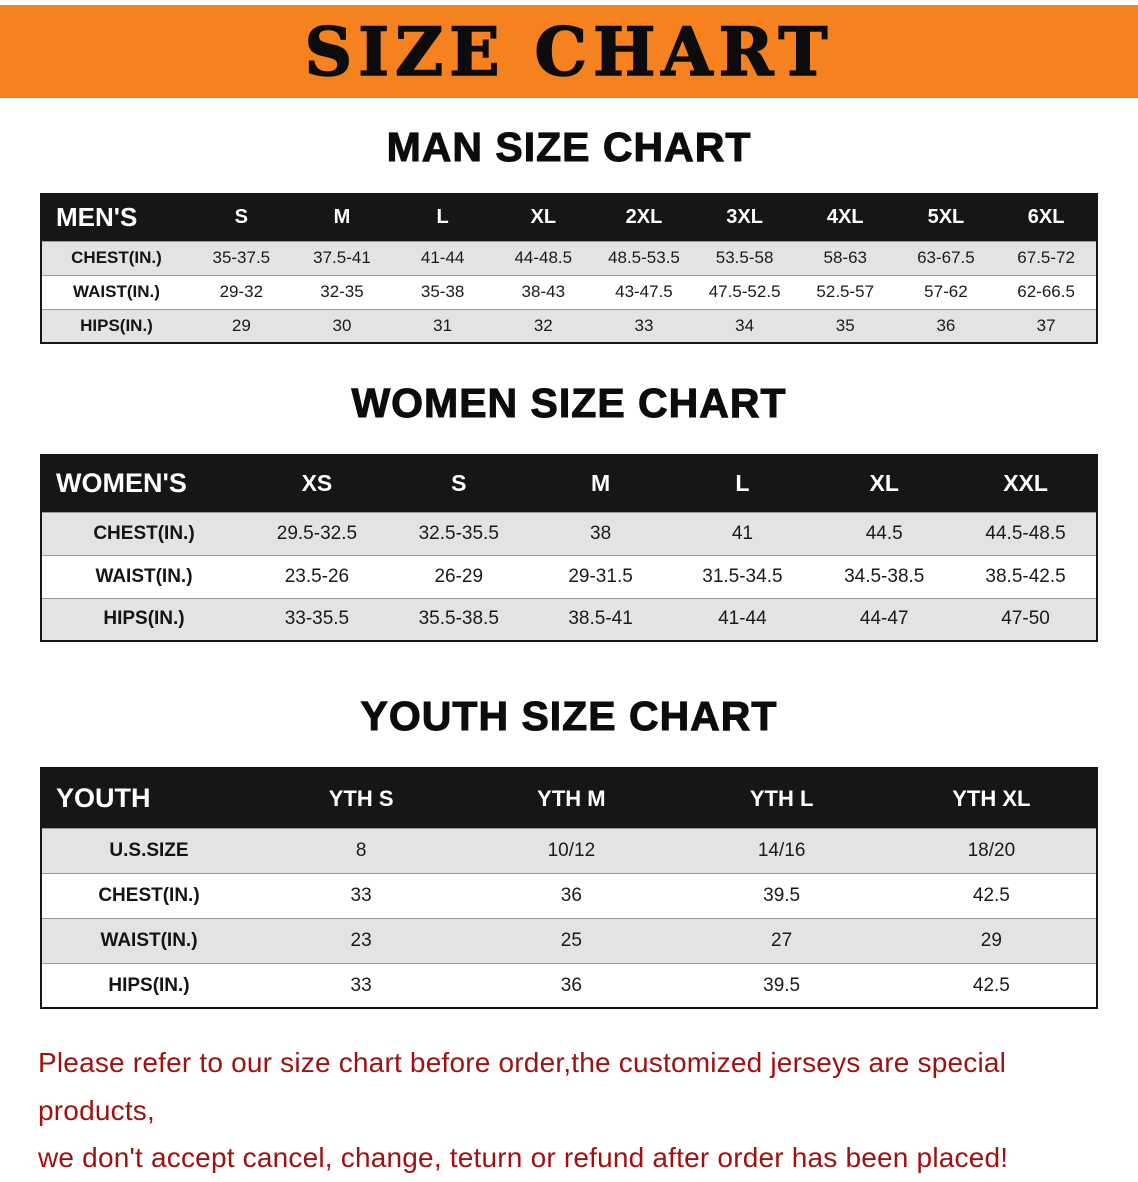 The image size is (1138, 1182). What do you see at coordinates (317, 533) in the screenshot?
I see `measurement-value: 29.5-32.5` at bounding box center [317, 533].